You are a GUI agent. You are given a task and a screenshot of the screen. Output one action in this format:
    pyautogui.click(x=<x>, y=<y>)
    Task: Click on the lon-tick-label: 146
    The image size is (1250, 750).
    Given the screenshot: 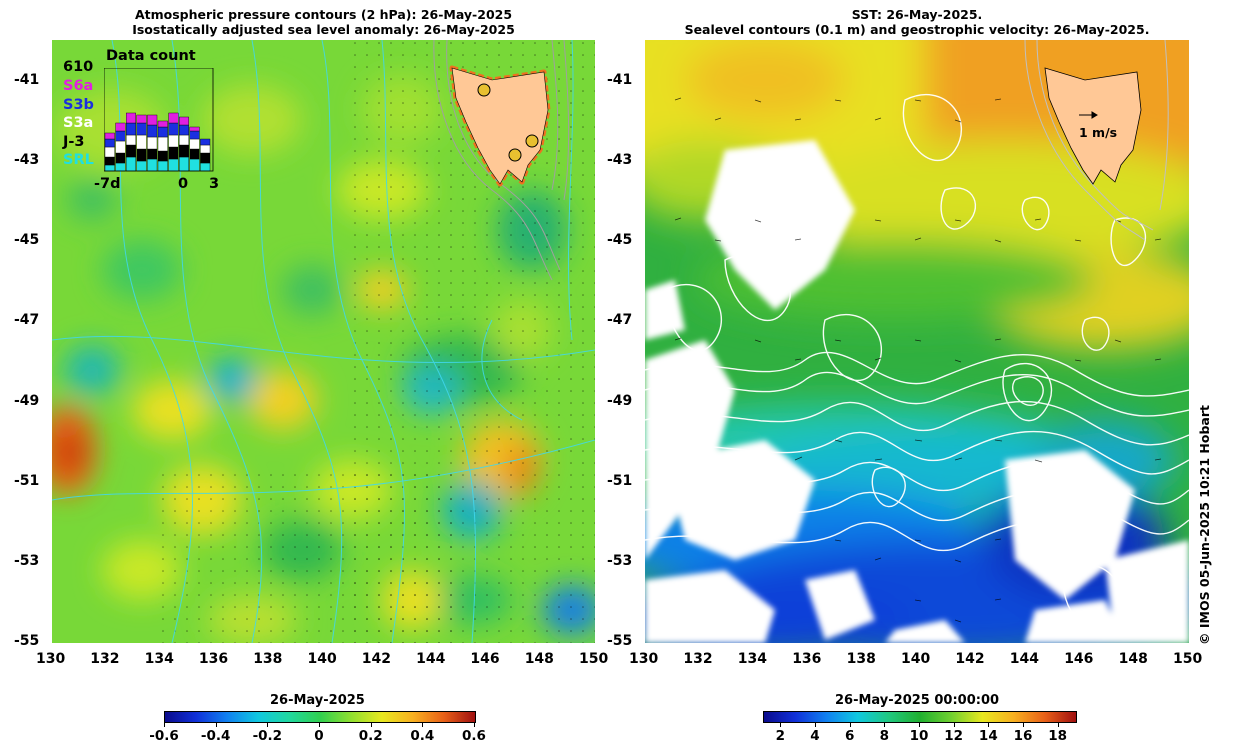 What is the action you would take?
    pyautogui.click(x=485, y=659)
    